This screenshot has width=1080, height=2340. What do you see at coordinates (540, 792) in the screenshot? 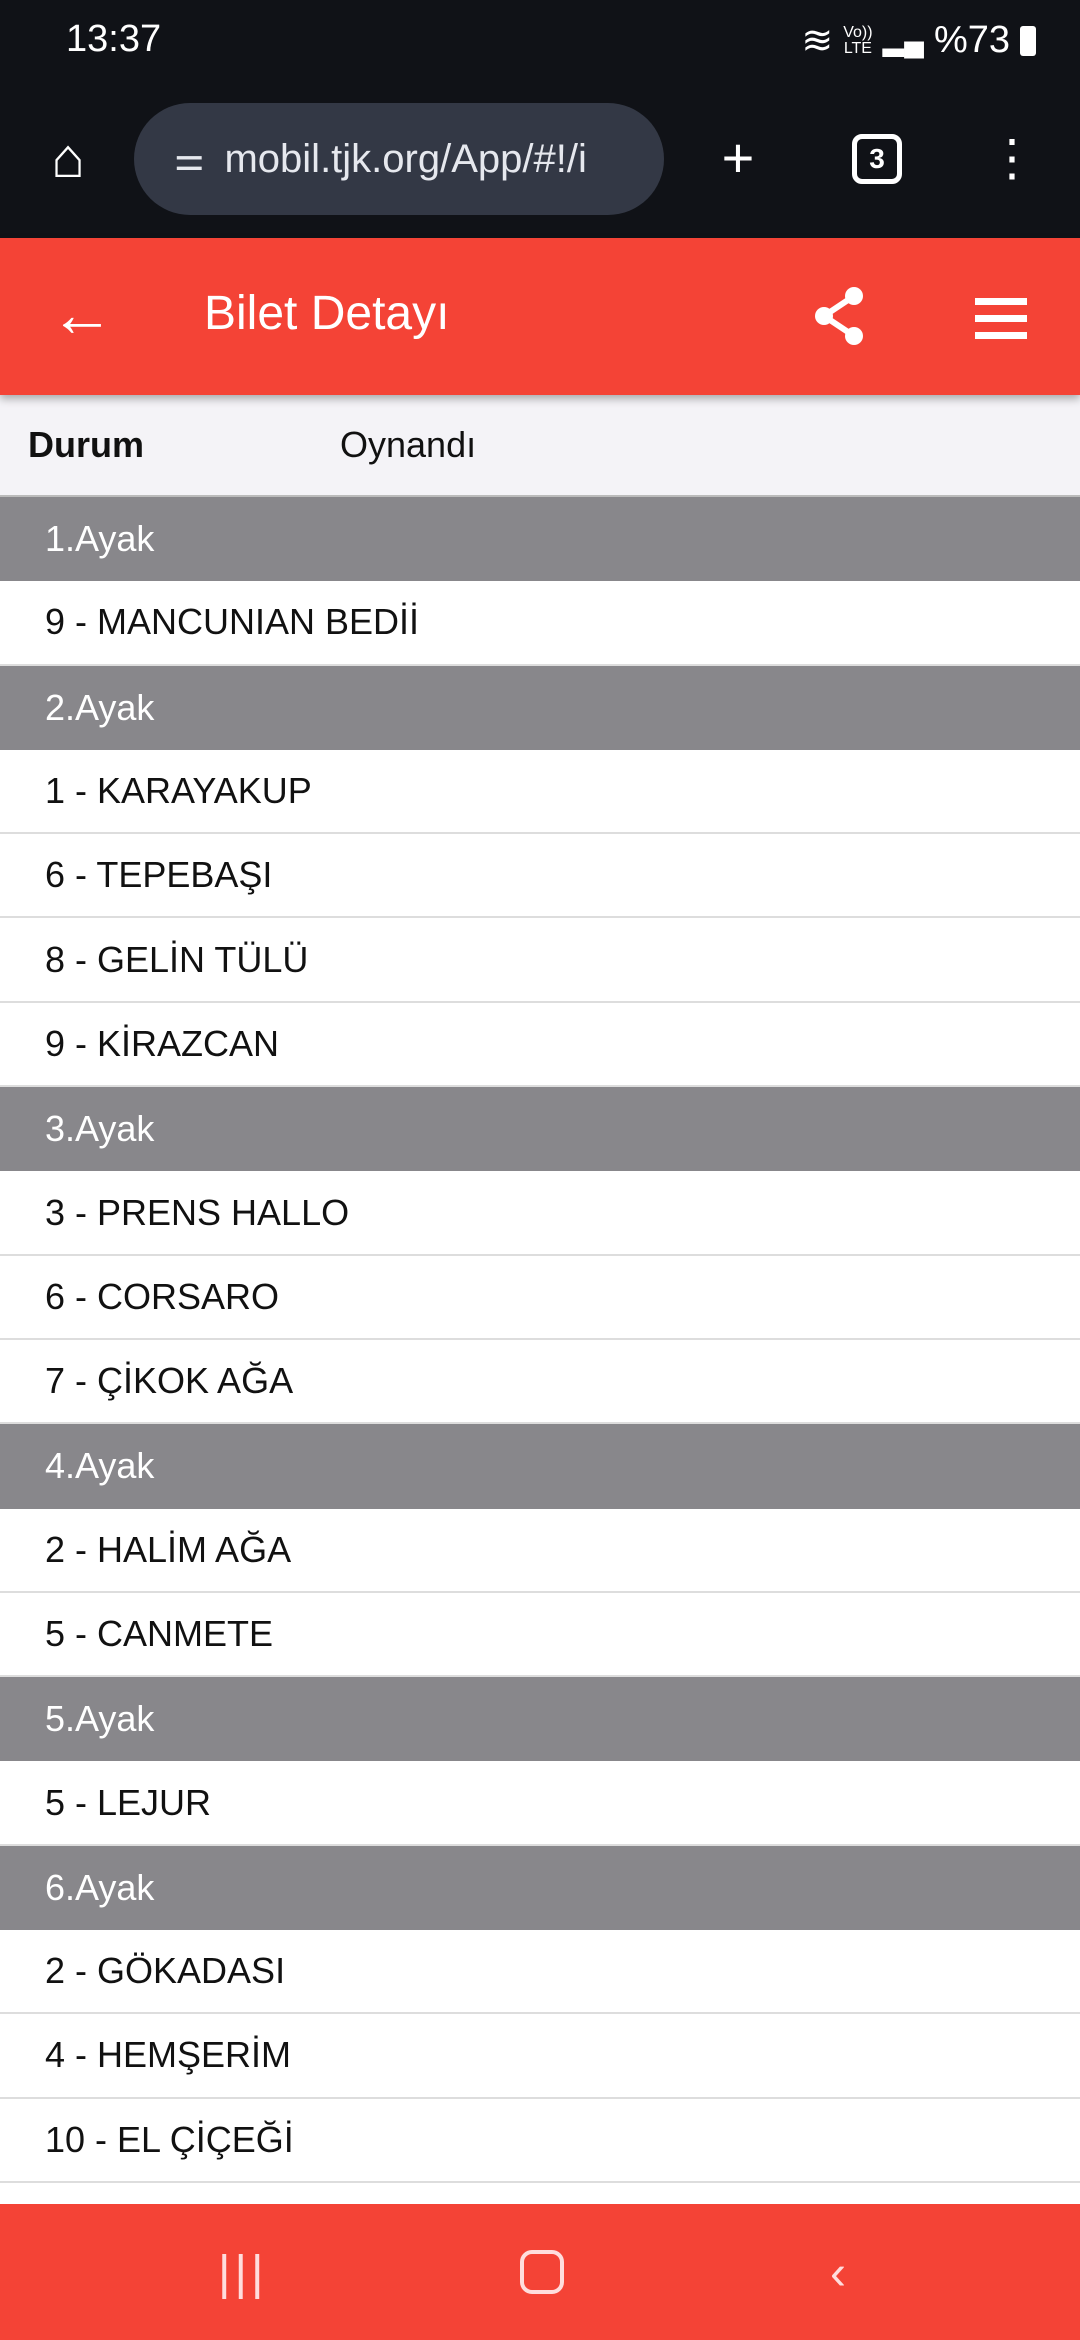
I see `horse-item: 1 - KARAYAKUP` at bounding box center [540, 792].